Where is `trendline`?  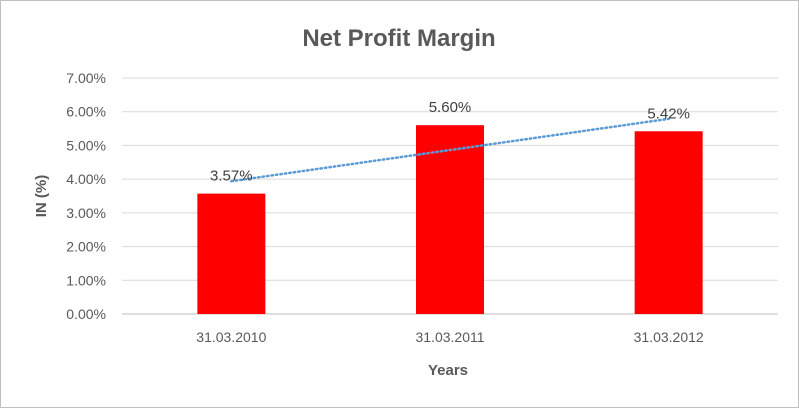 trendline is located at coordinates (450, 150).